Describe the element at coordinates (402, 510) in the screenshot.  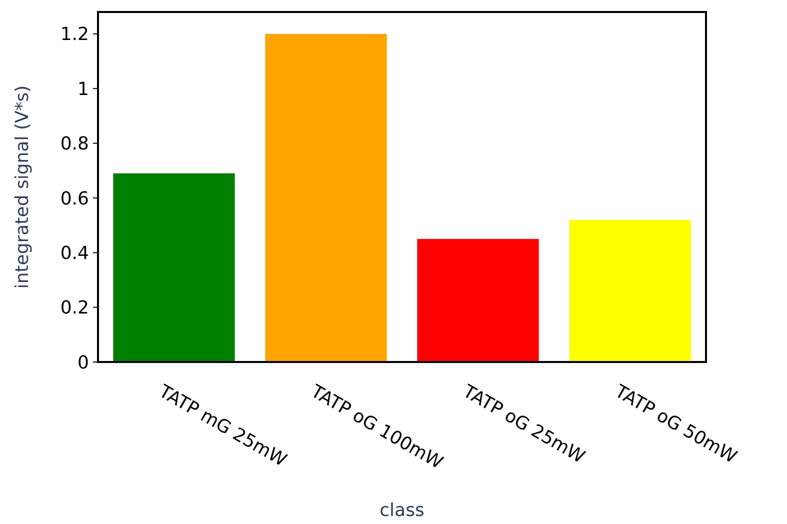
I see `x-axis-title: class` at that location.